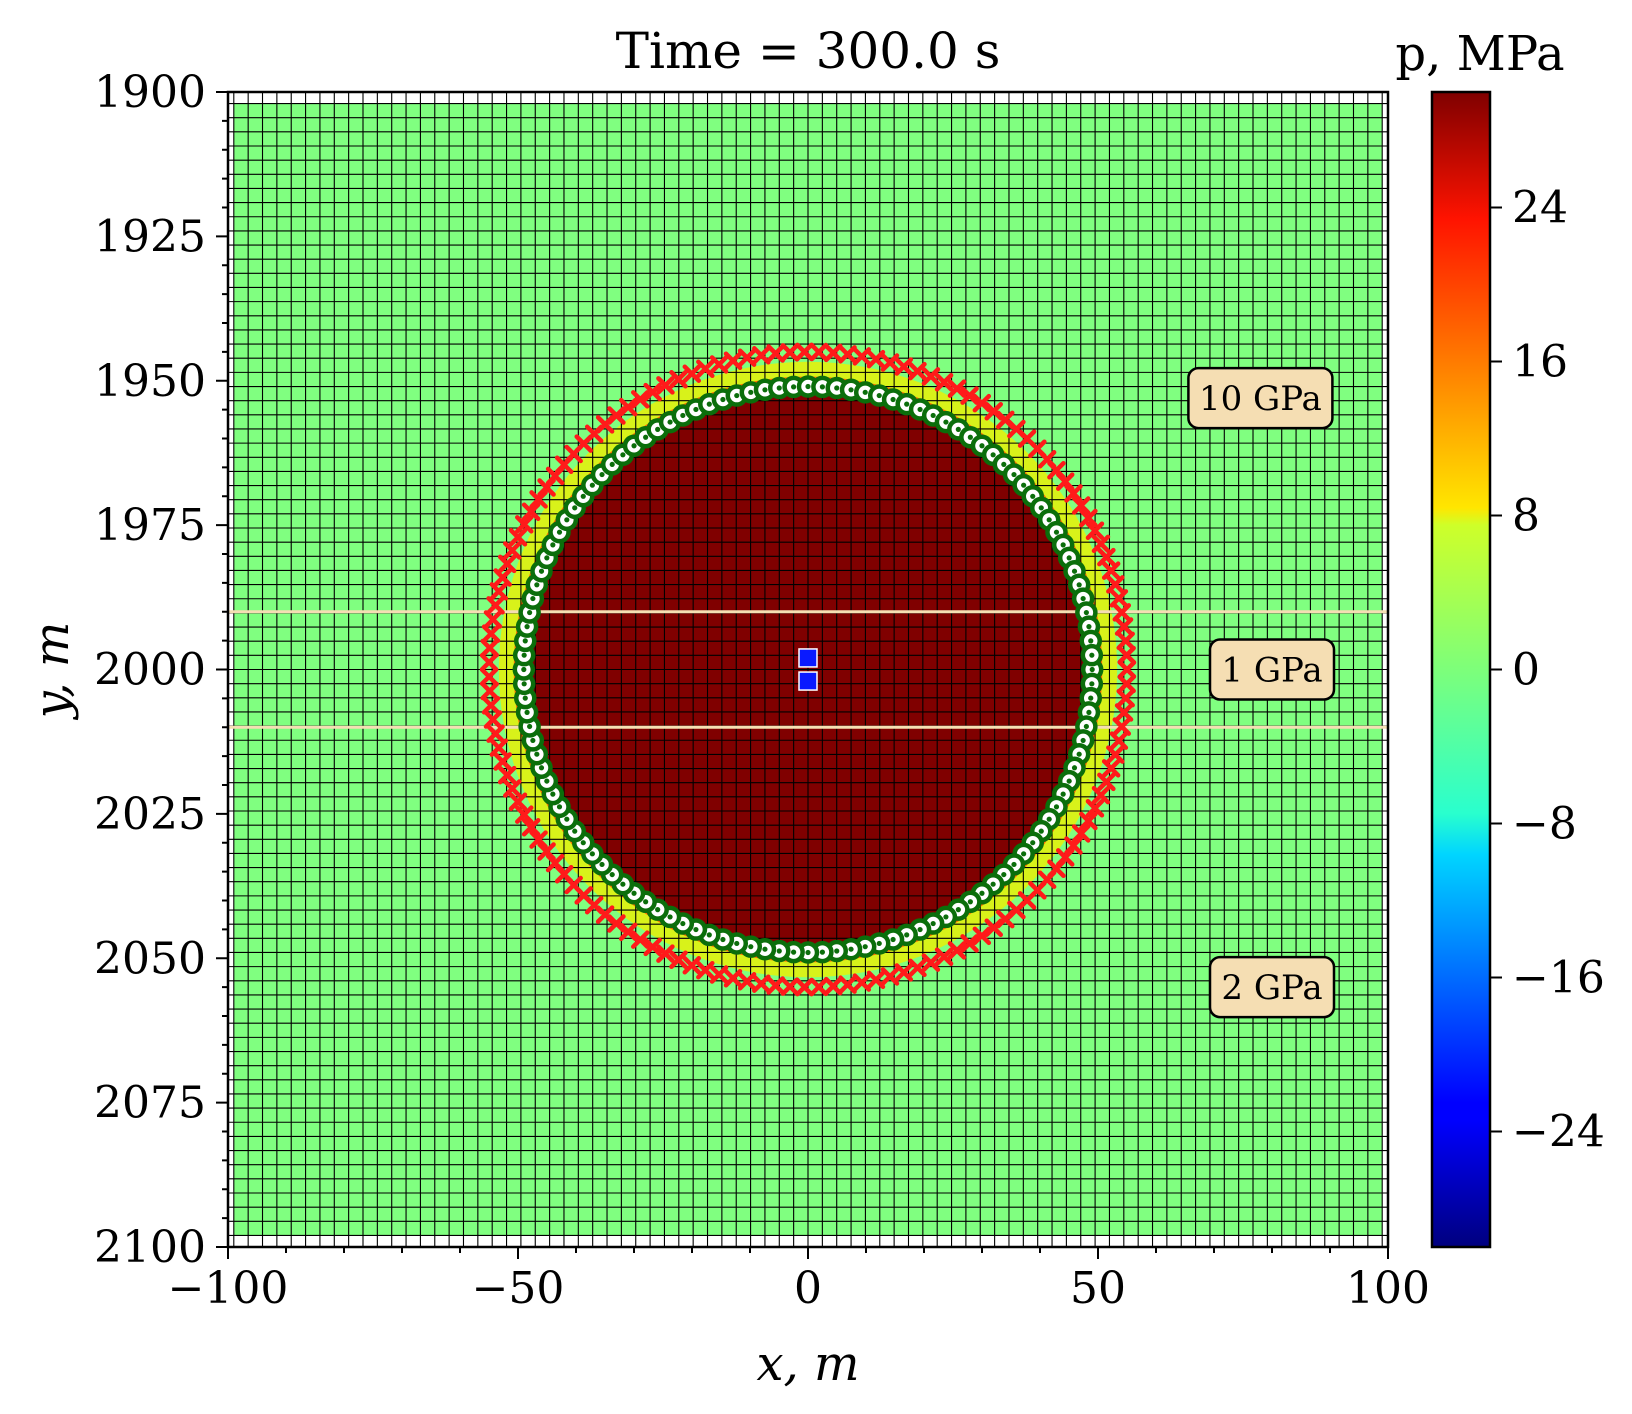 The height and width of the screenshot is (1414, 1632). Describe the element at coordinates (1526, 670) in the screenshot. I see `colorbar-tick-label-3: 0` at that location.